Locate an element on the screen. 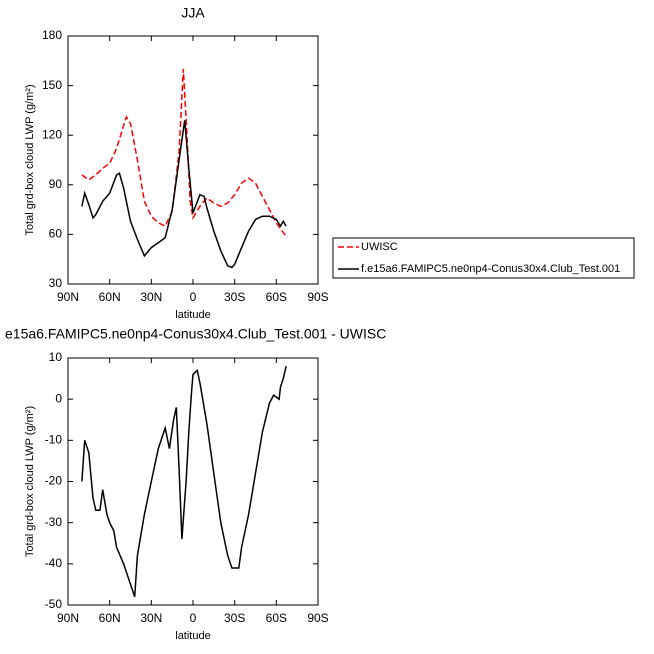 Image resolution: width=654 pixels, height=654 pixels. y-tick-label: -30 is located at coordinates (54, 522).